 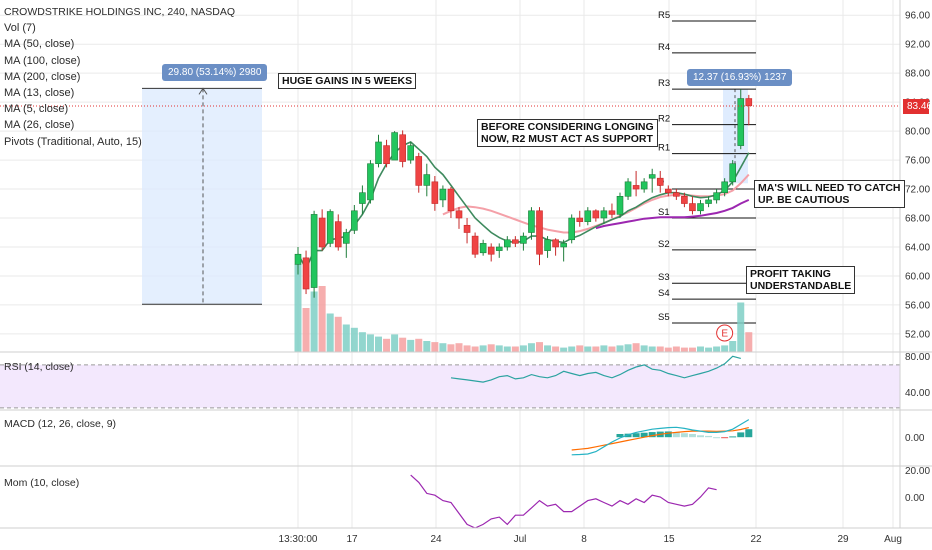 I want to click on momentum-line, so click(x=563, y=501).